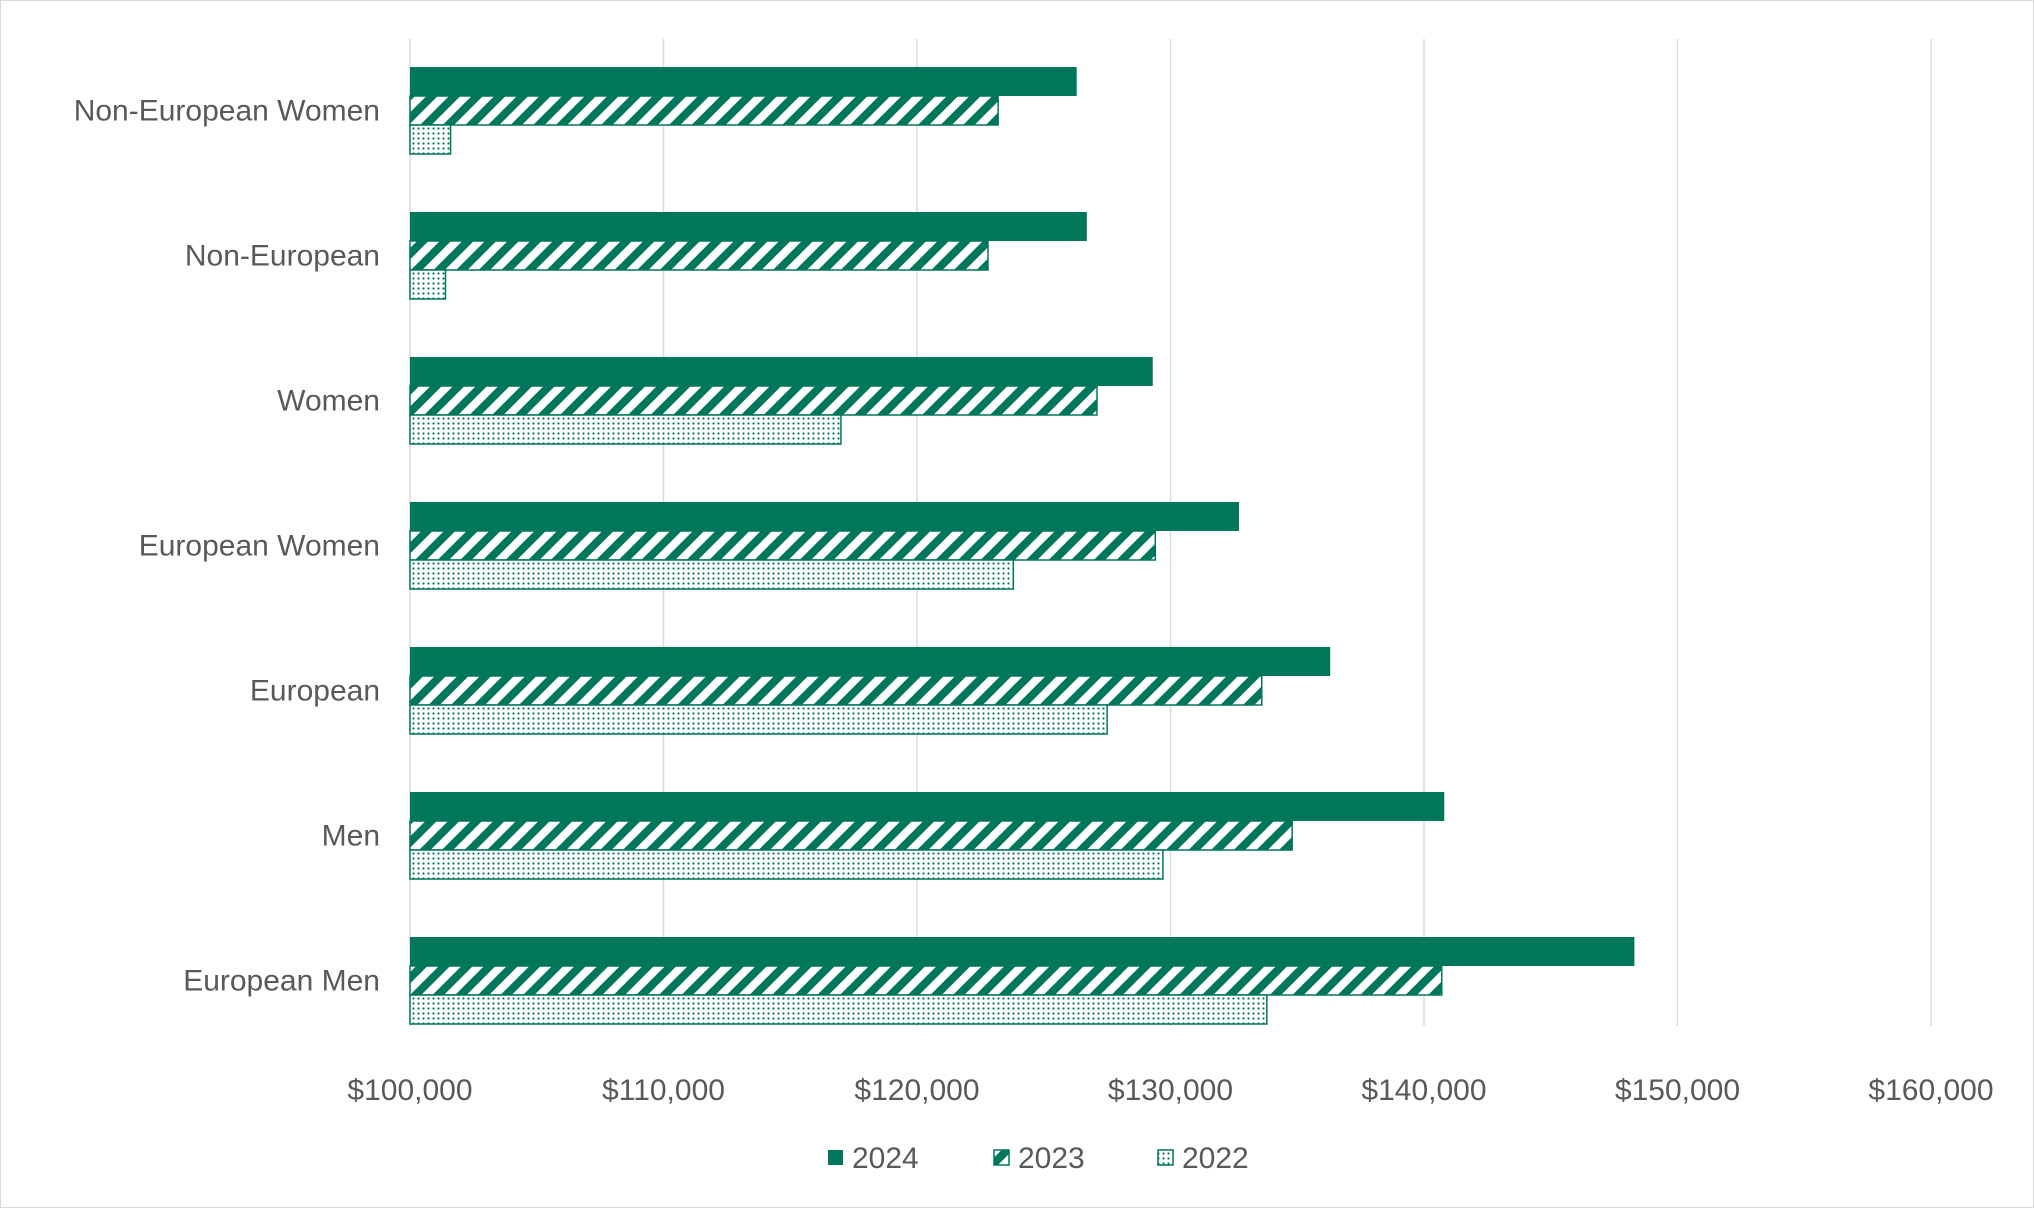 Image resolution: width=2034 pixels, height=1209 pixels. I want to click on legend-label: 2023, so click(1051, 1158).